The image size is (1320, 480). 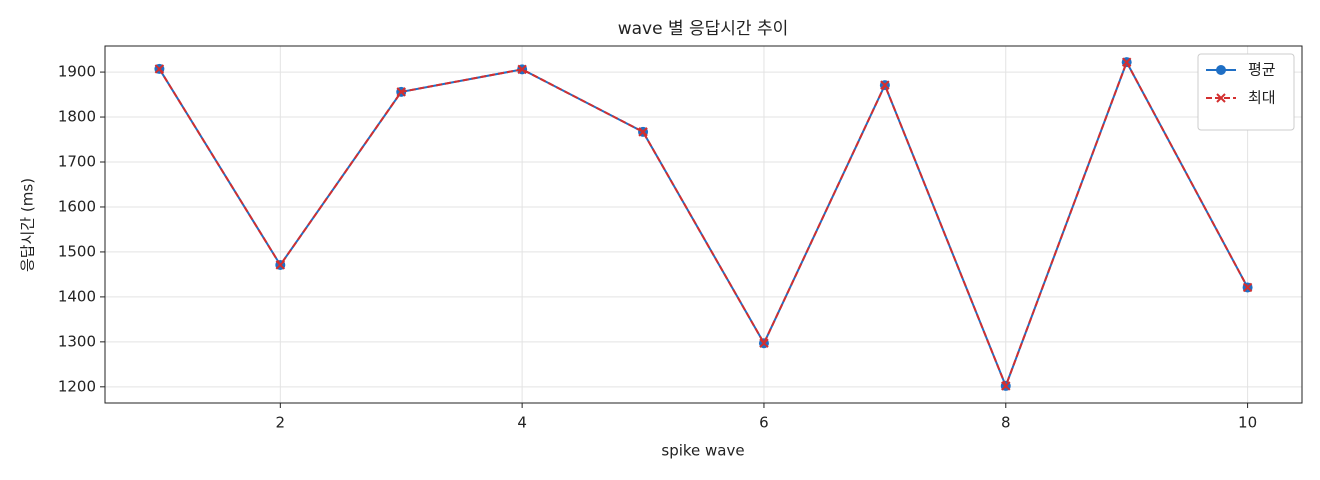 I want to click on y-tick-label: 1500, so click(x=77, y=251).